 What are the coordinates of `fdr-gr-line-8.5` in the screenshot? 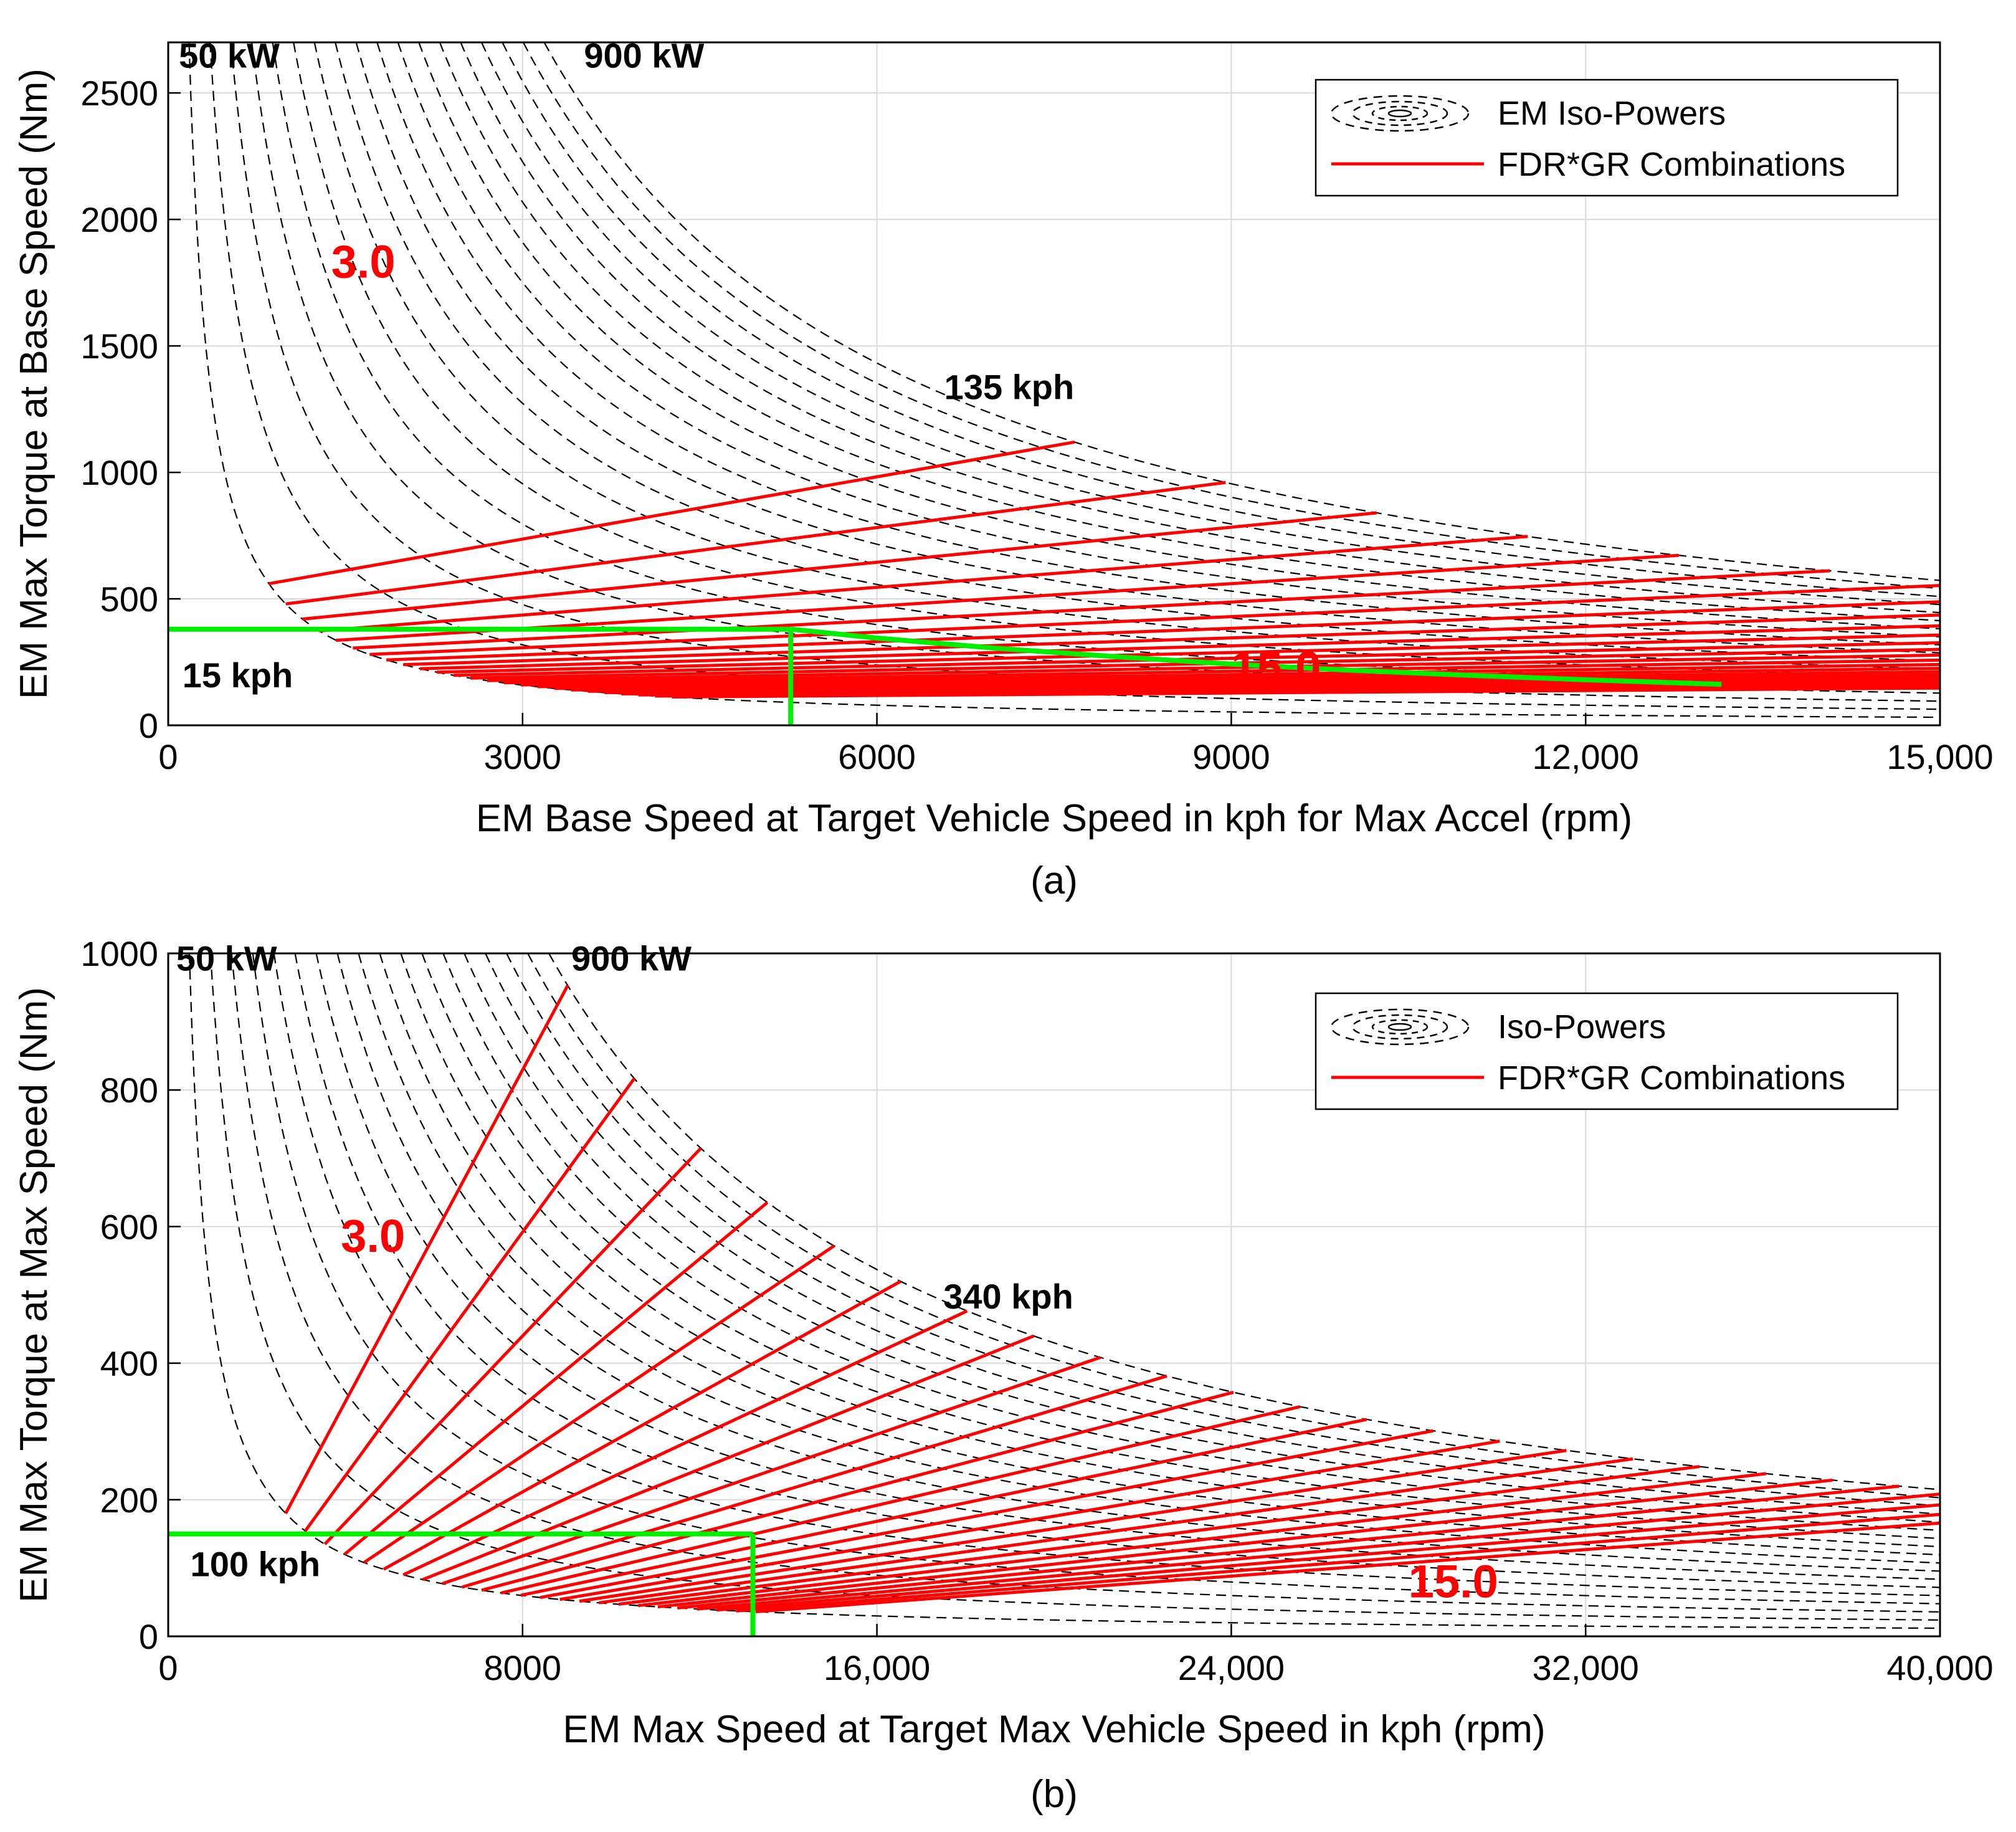 It's located at (901, 1500).